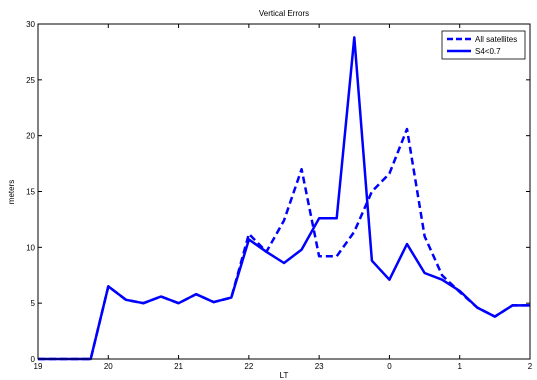  I want to click on y-tick-label: 10, so click(30, 247).